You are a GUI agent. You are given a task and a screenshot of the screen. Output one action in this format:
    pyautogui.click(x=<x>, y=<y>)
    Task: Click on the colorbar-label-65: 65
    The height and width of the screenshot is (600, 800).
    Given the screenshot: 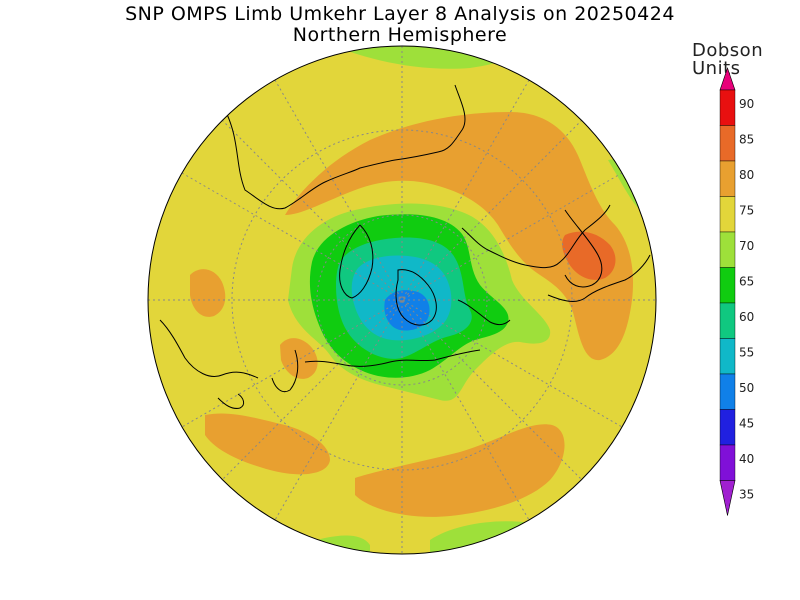 What is the action you would take?
    pyautogui.click(x=746, y=282)
    